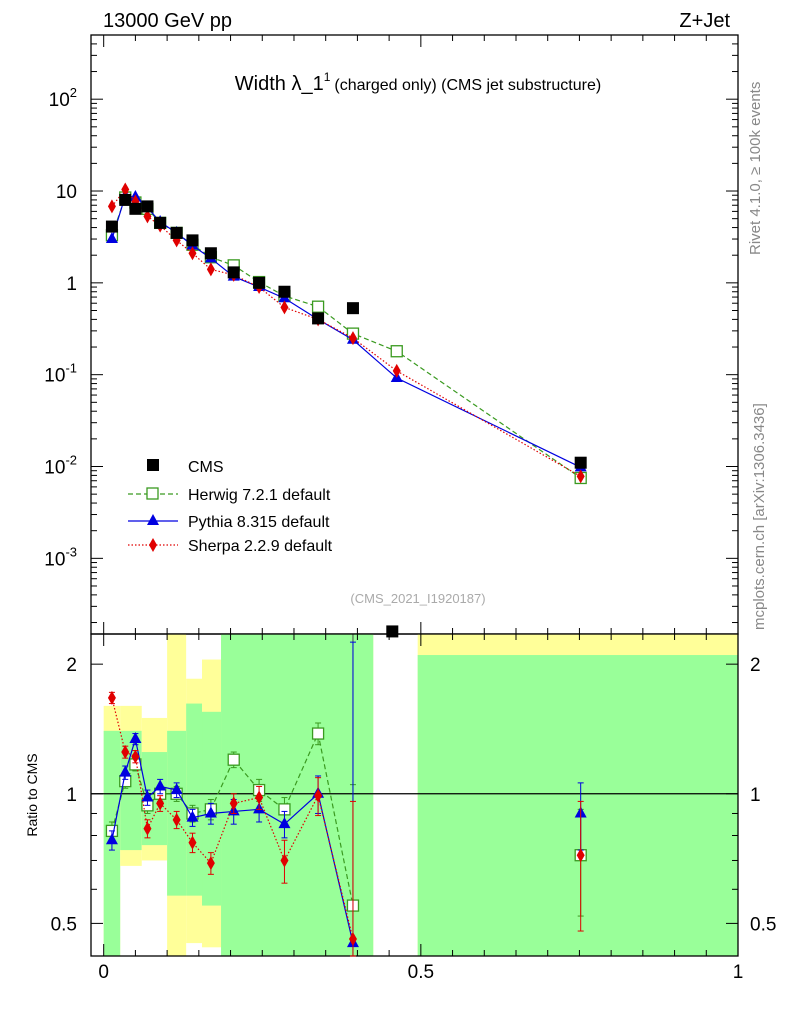 This screenshot has width=786, height=1024. I want to click on legend-pythia-label: Pythia 8.315 default, so click(259, 522).